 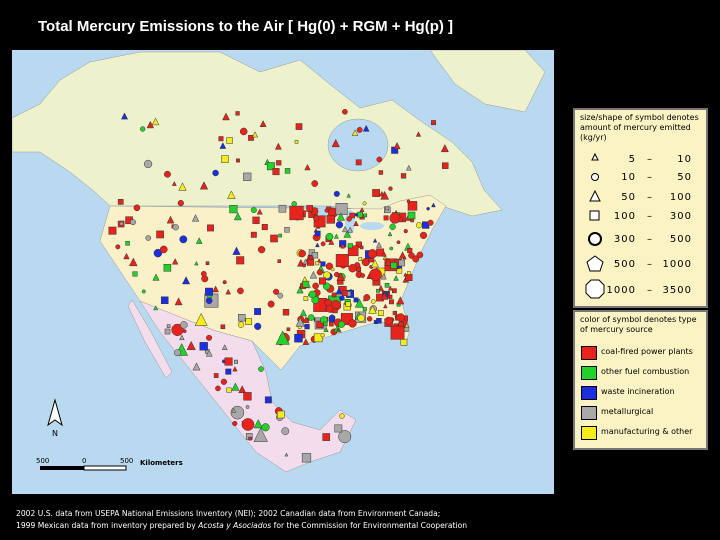 What do you see at coordinates (235, 525) in the screenshot?
I see `footer-text: Acosta y Asociados` at bounding box center [235, 525].